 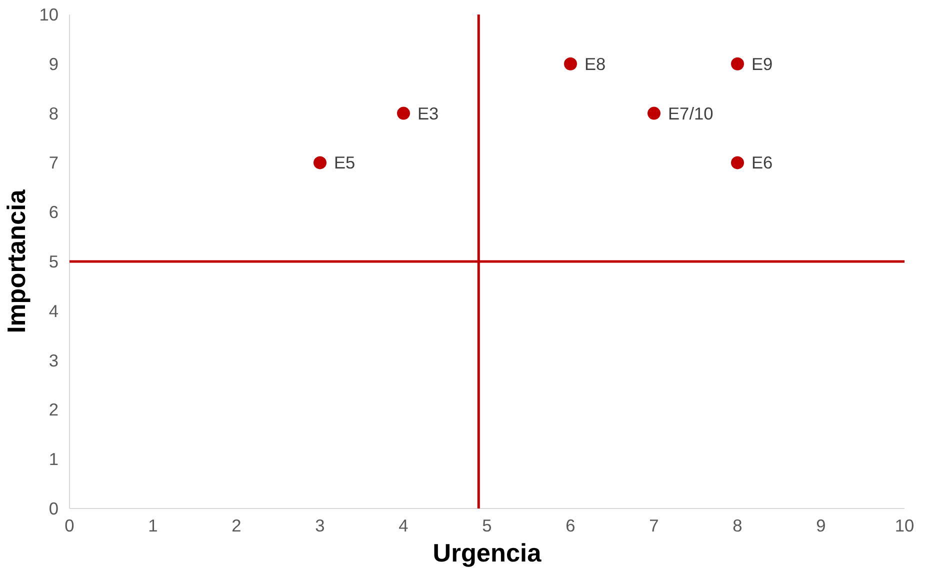 I want to click on y-tick-label: 9, so click(x=53, y=64).